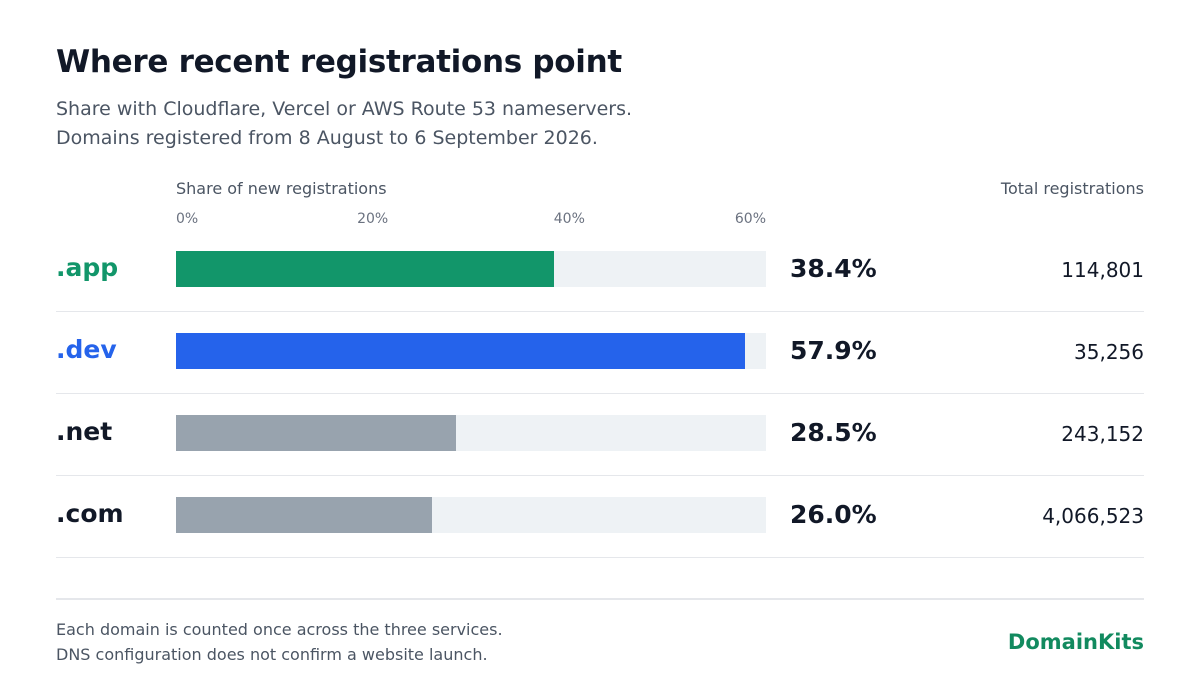 The width and height of the screenshot is (1200, 700). I want to click on category-label: .dev, so click(86, 349).